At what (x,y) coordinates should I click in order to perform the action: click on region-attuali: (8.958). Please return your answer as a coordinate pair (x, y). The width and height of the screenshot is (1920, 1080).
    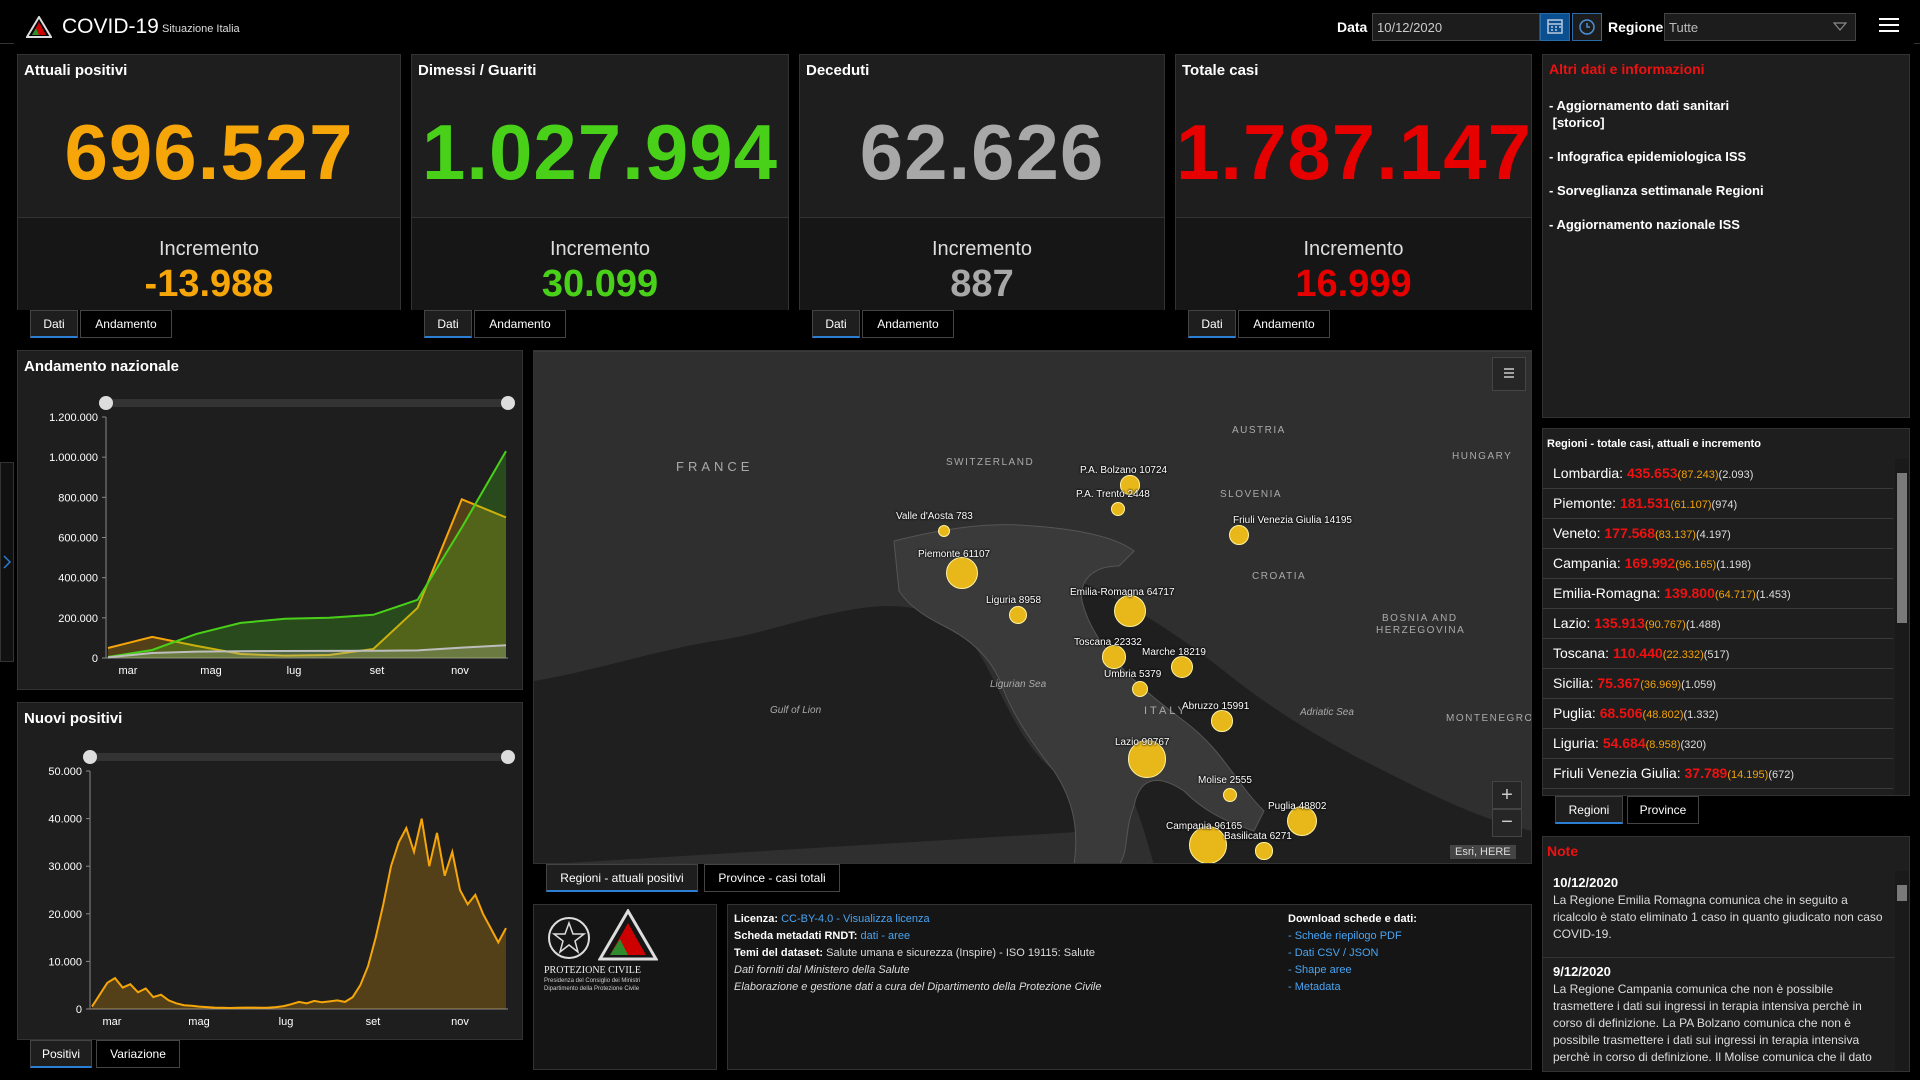
    Looking at the image, I should click on (1663, 745).